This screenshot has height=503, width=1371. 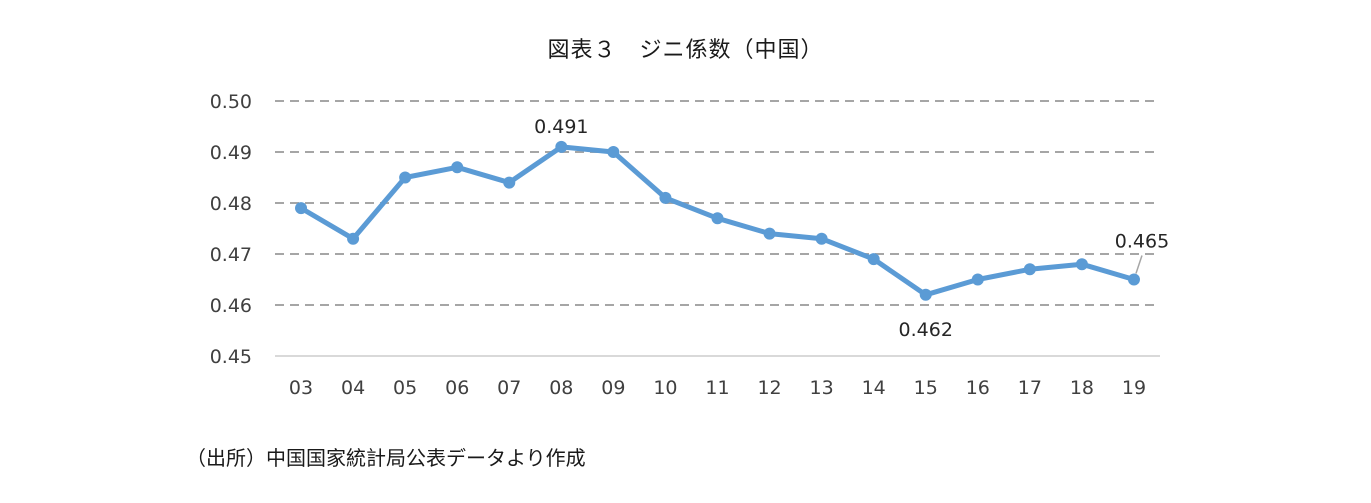 I want to click on x-tick-label: 09, so click(x=613, y=388).